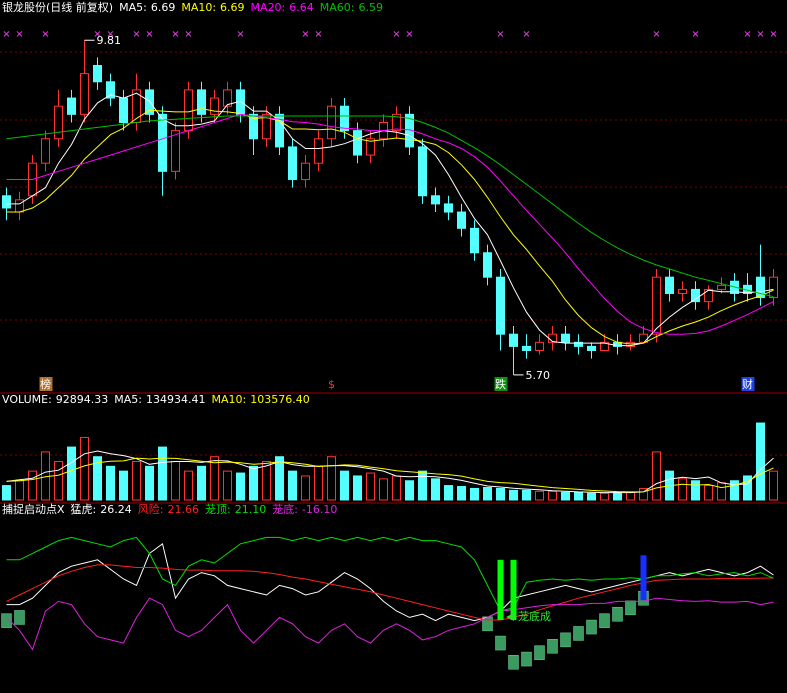 The height and width of the screenshot is (693, 787). I want to click on marker-text: 榜, so click(45, 384).